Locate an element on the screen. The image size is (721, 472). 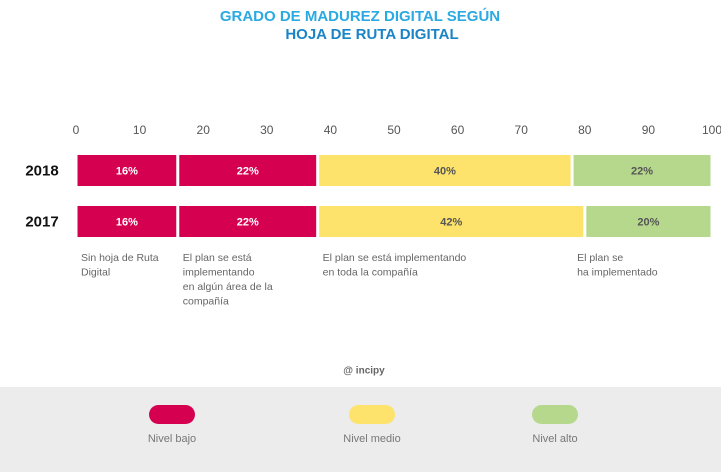
value-label: 42% is located at coordinates (451, 222).